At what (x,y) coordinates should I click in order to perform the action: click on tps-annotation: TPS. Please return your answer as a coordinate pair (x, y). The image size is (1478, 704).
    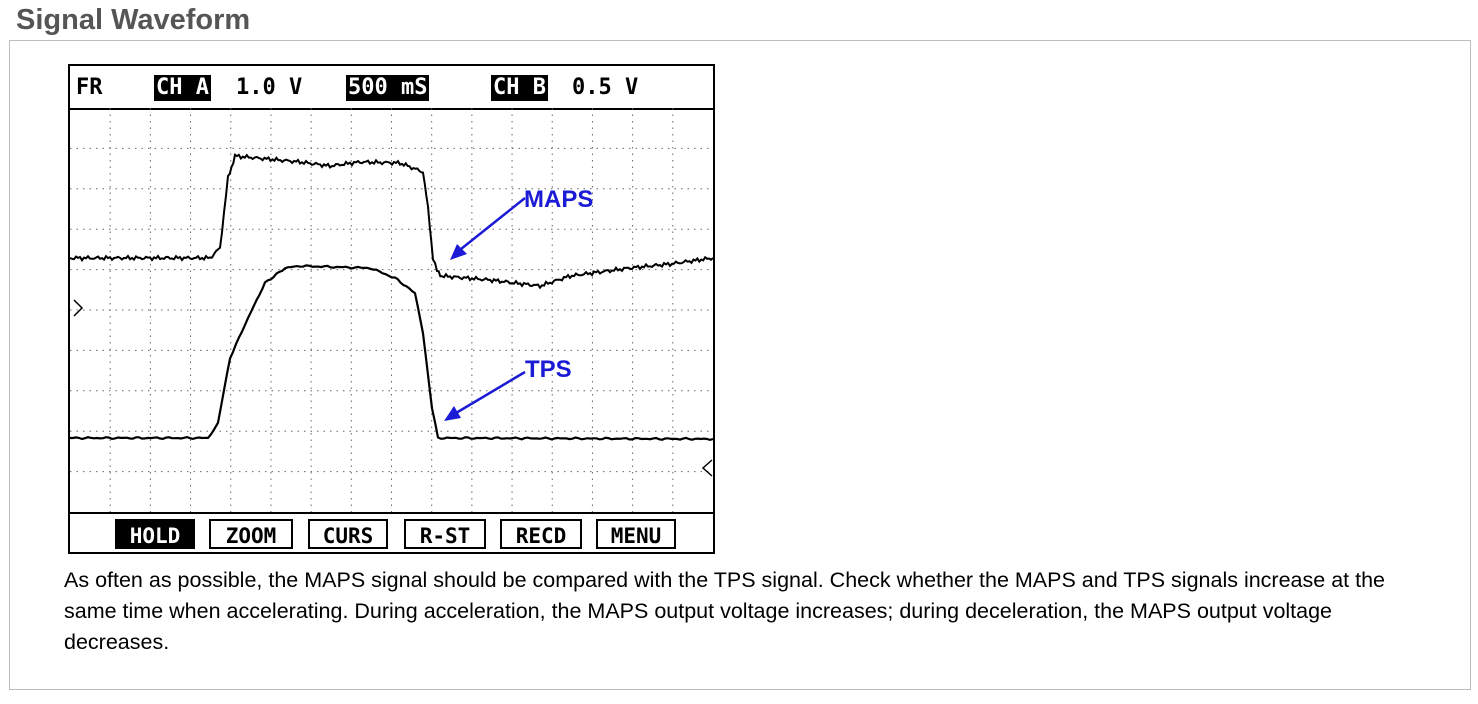
    Looking at the image, I should click on (548, 369).